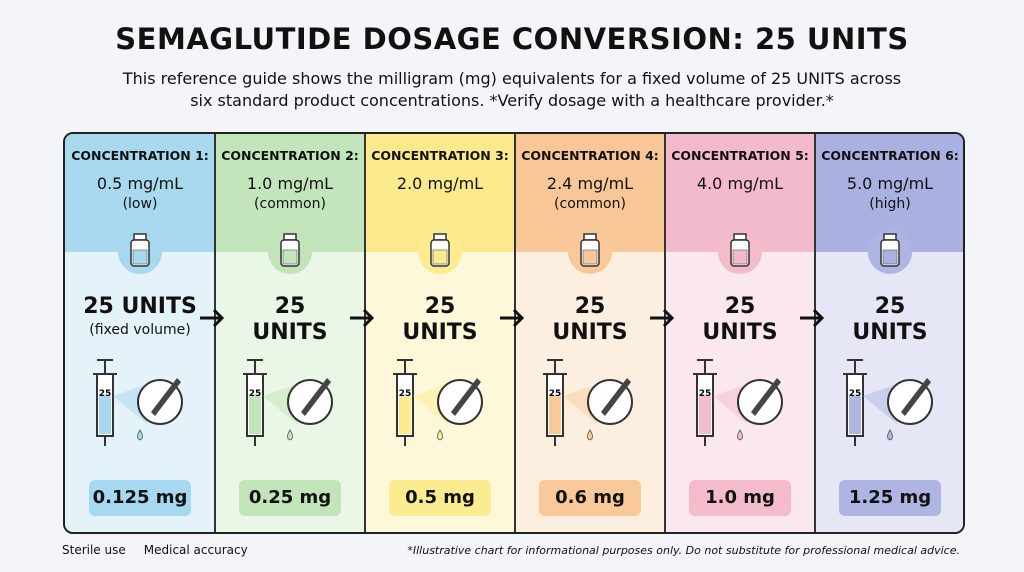 This screenshot has height=572, width=1024. I want to click on badge: Medical accuracy, so click(195, 550).